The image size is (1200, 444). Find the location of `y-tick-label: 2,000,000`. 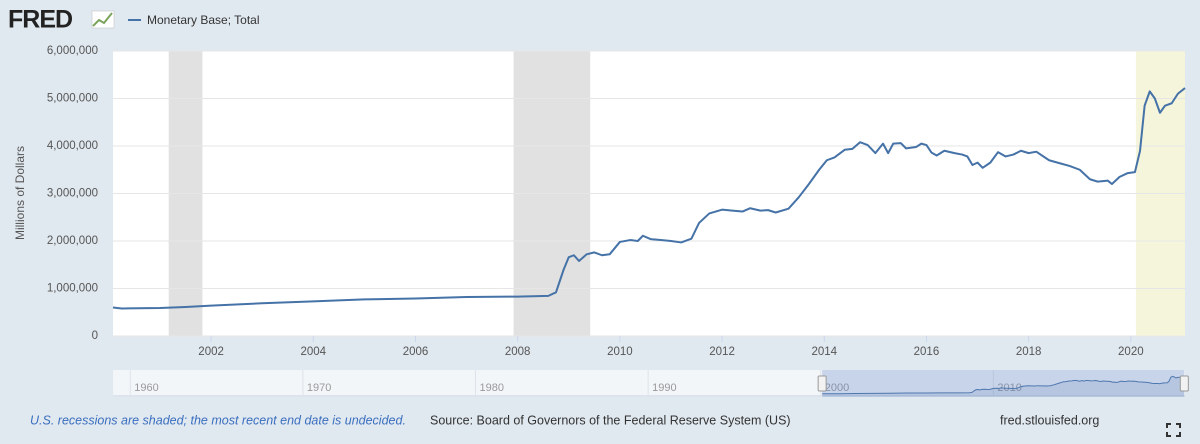

y-tick-label: 2,000,000 is located at coordinates (72, 241).